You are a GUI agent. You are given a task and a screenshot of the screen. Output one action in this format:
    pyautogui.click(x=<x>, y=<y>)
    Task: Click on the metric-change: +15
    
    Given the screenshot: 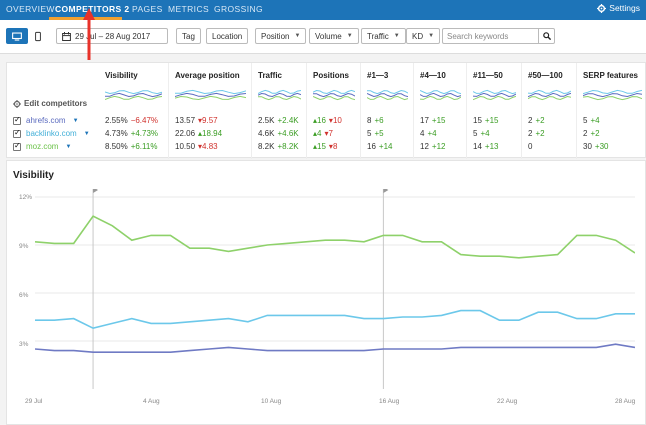 What is the action you would take?
    pyautogui.click(x=491, y=120)
    